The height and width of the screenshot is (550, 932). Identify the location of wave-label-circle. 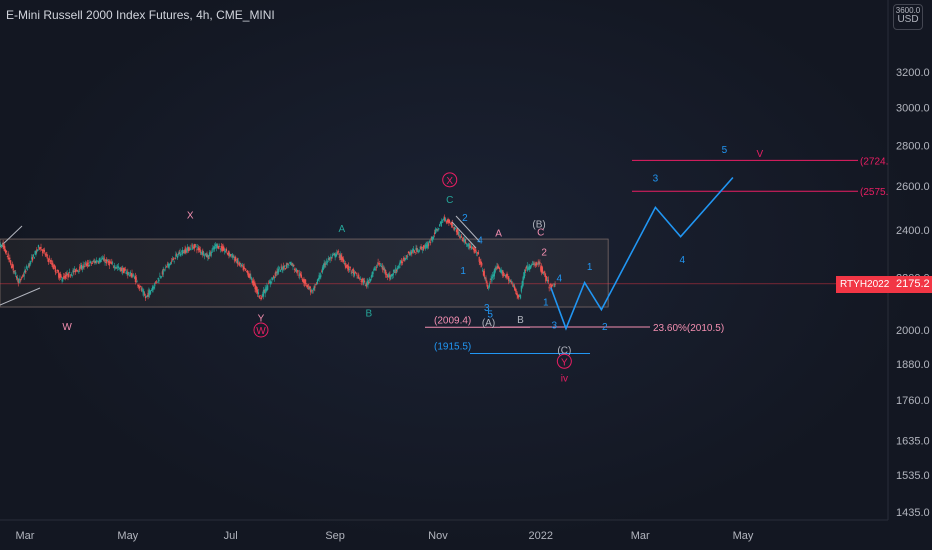
(261, 330).